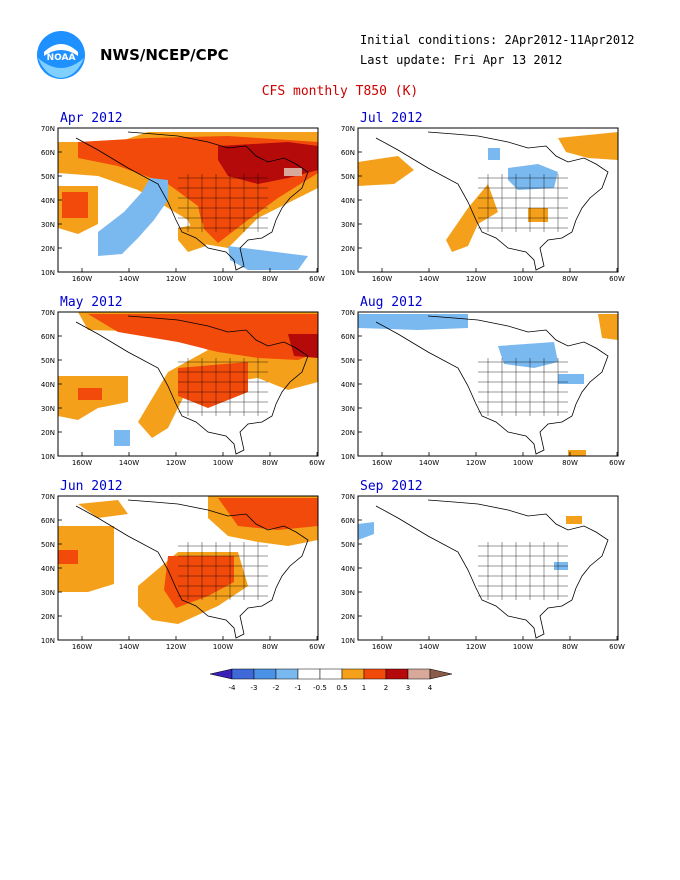 The image size is (680, 880). I want to click on colorbar-label: -1, so click(298, 688).